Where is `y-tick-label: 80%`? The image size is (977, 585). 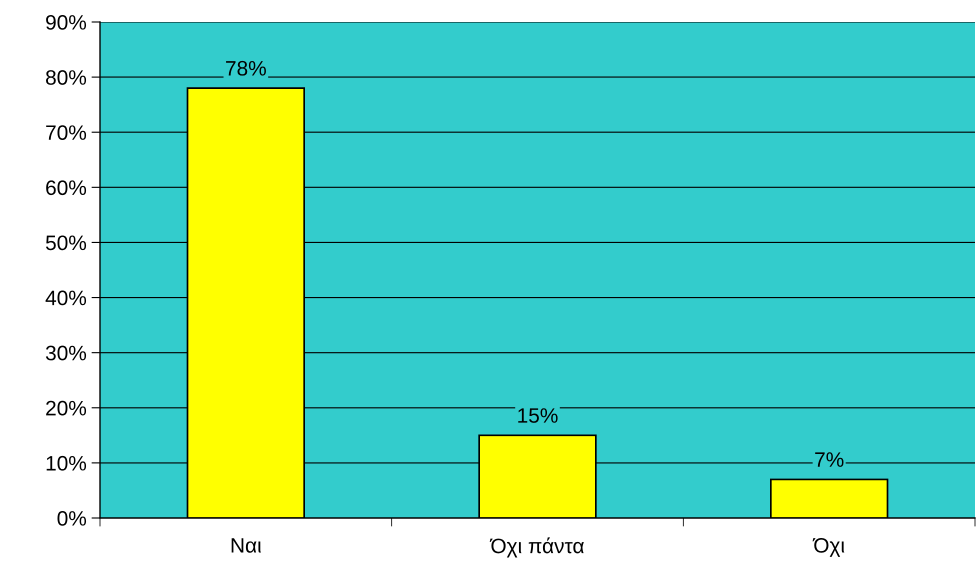
y-tick-label: 80% is located at coordinates (66, 77).